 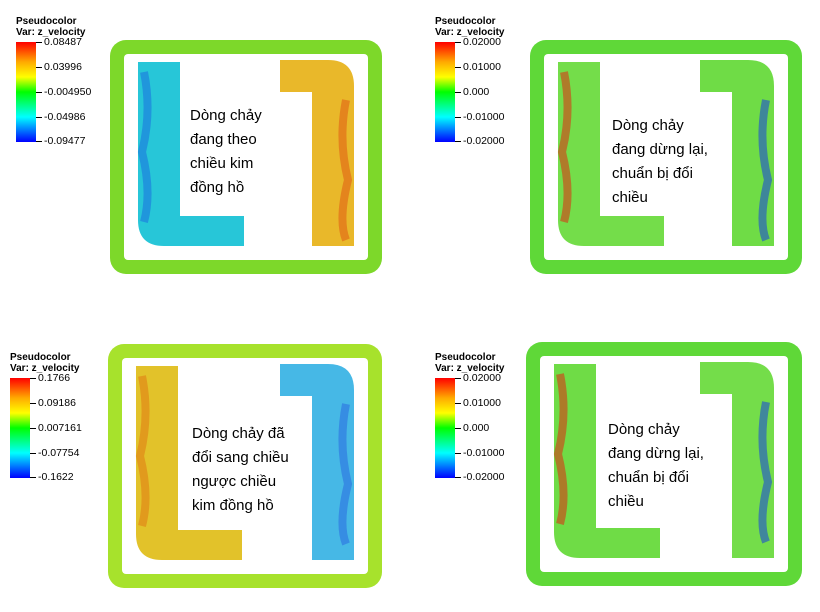 I want to click on legend-tick-label: -0.09477, so click(x=65, y=141).